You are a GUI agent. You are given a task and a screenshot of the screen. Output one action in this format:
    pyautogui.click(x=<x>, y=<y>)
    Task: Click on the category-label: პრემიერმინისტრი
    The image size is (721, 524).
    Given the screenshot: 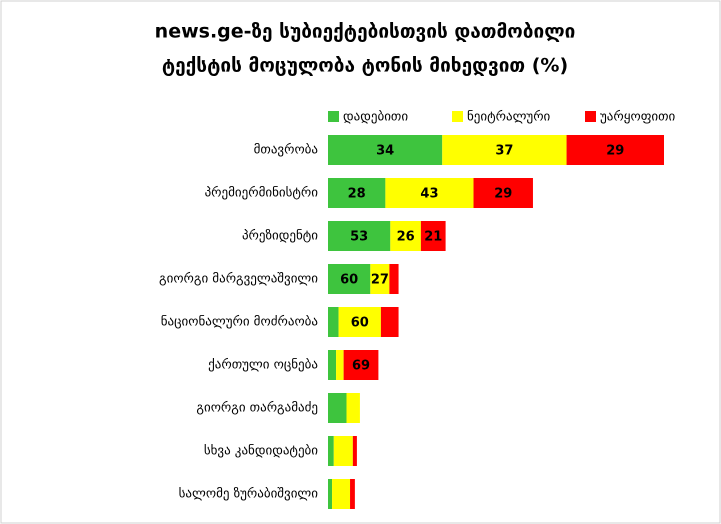 What is the action you would take?
    pyautogui.click(x=262, y=193)
    